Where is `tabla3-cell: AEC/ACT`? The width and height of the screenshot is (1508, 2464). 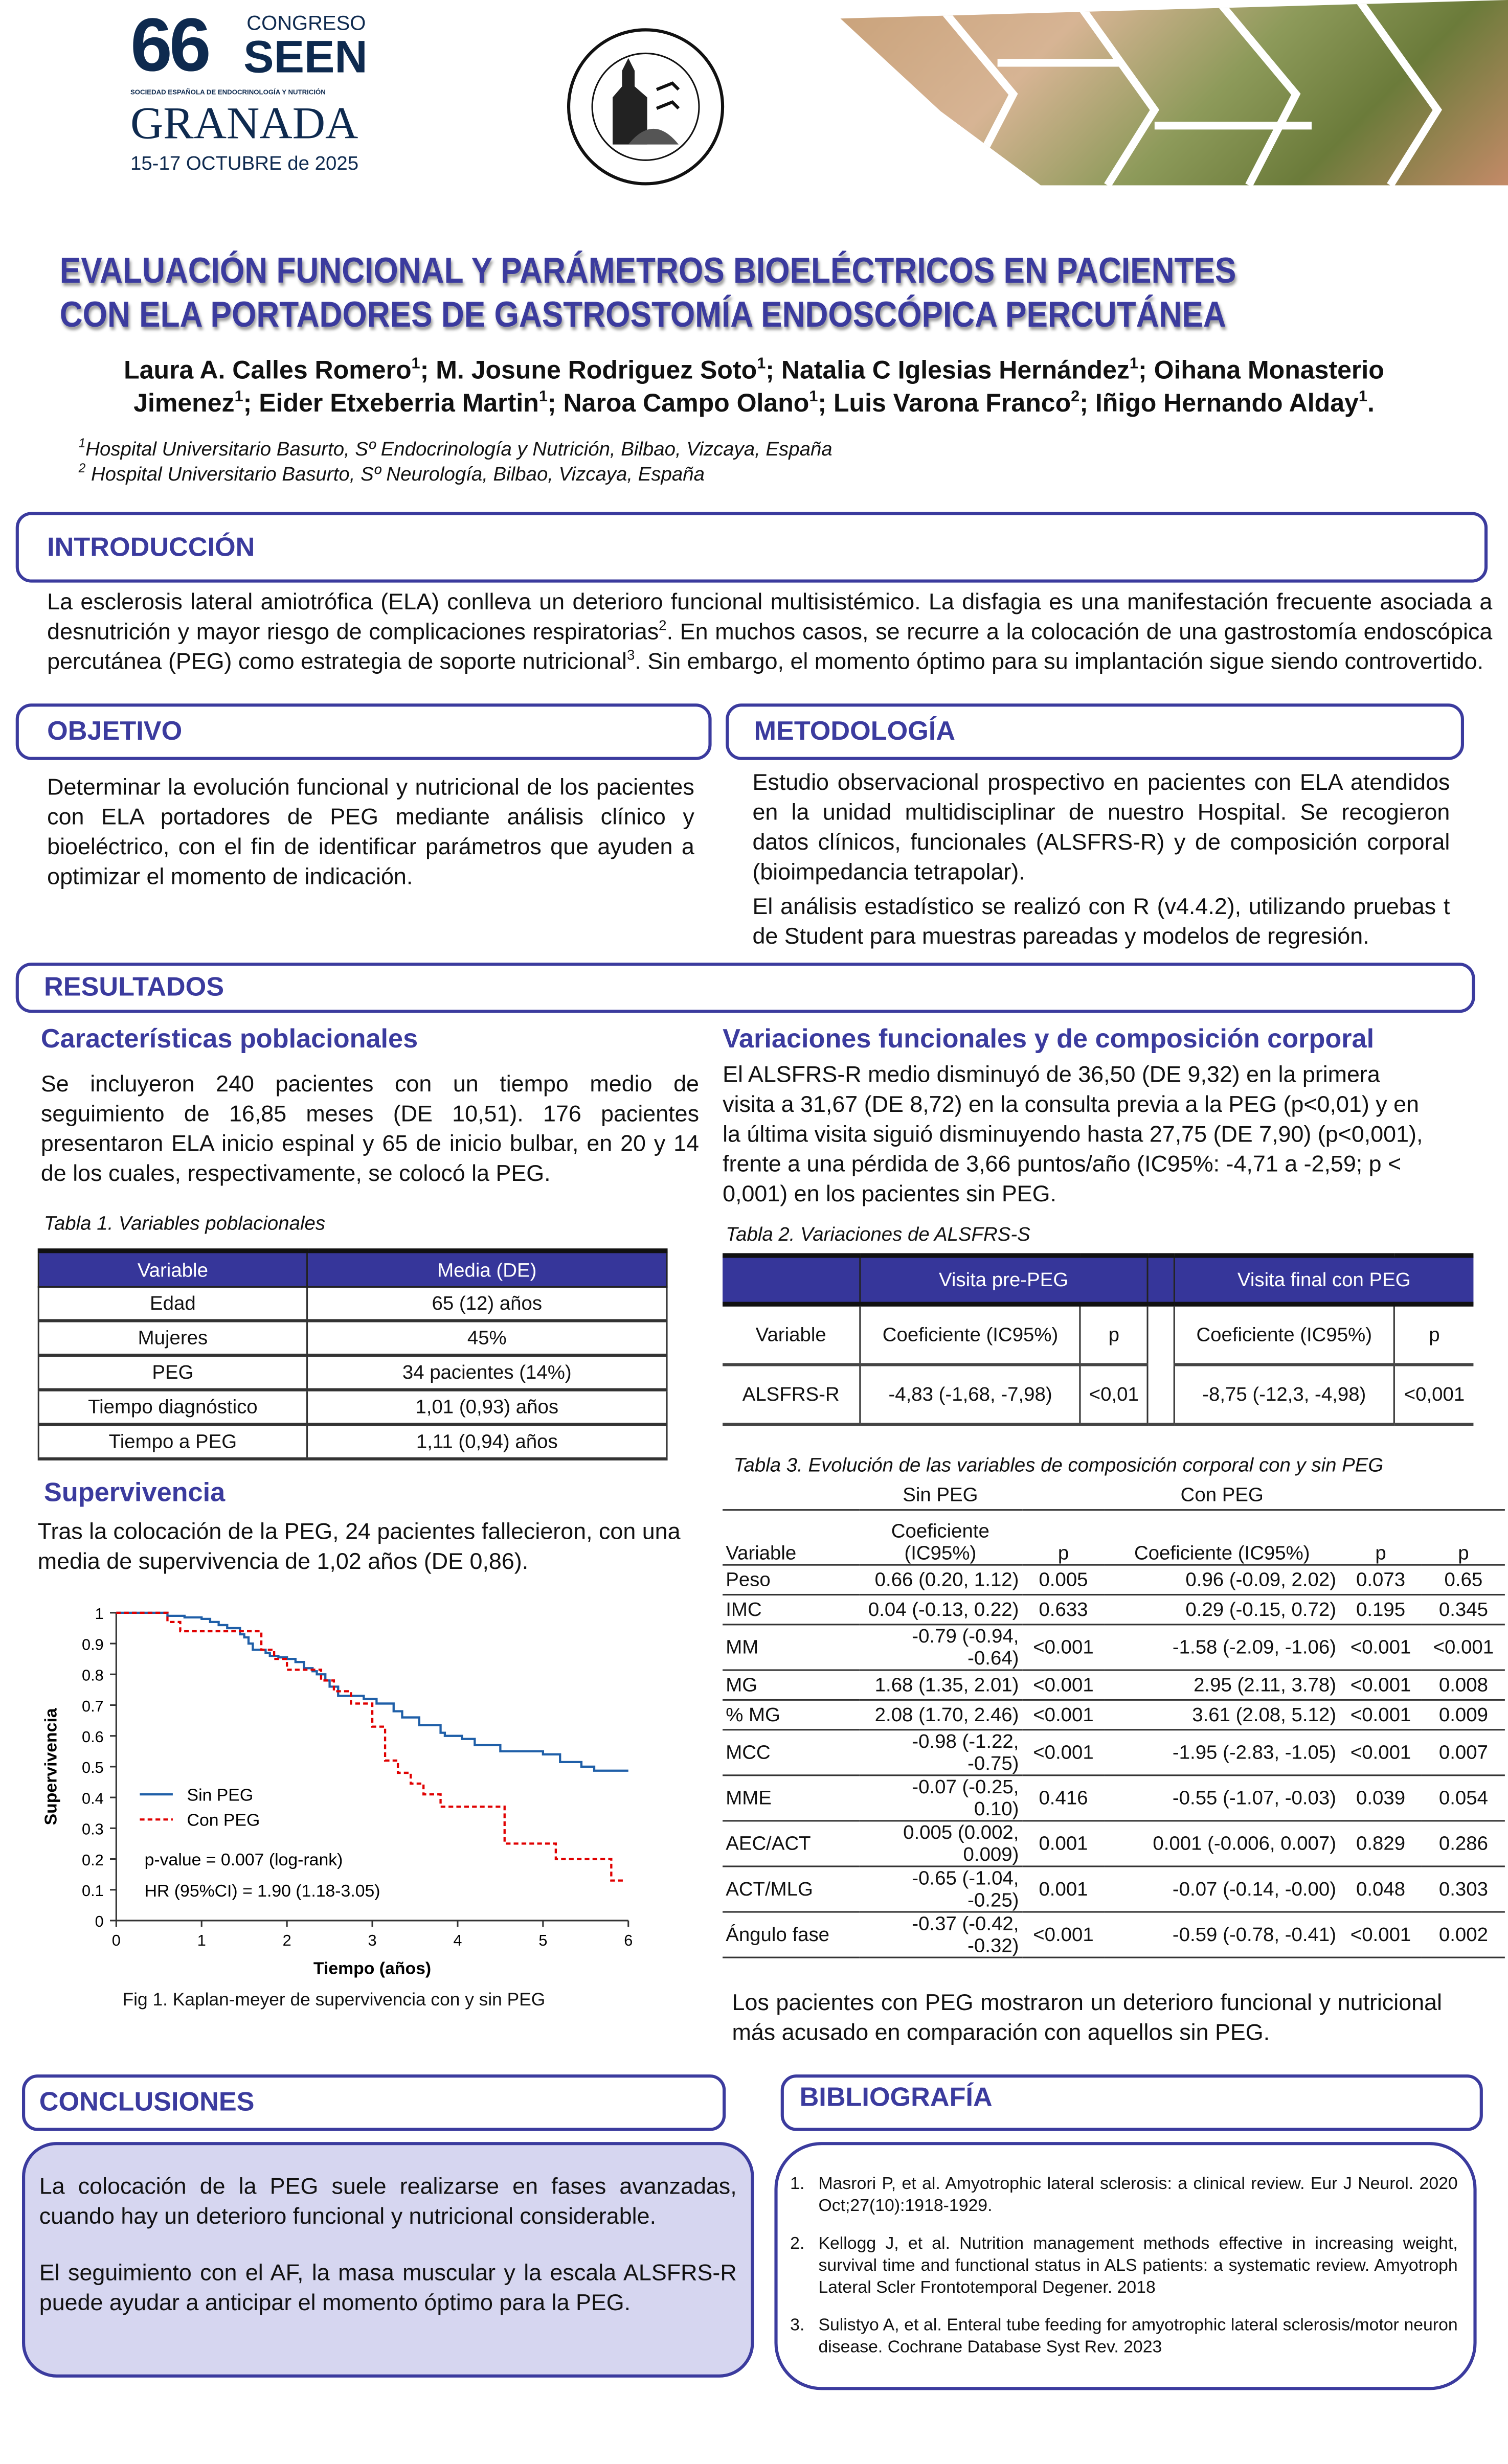 tabla3-cell: AEC/ACT is located at coordinates (791, 1843).